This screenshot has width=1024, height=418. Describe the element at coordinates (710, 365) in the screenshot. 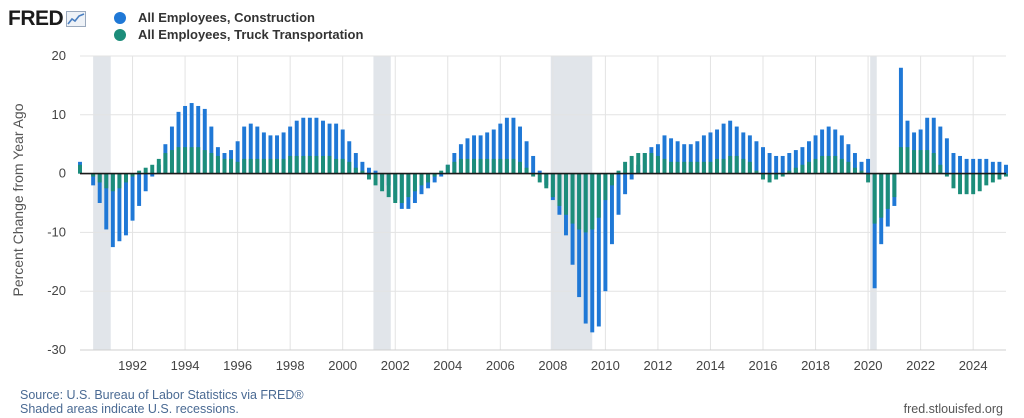

I see `x-tick-label: 2014` at that location.